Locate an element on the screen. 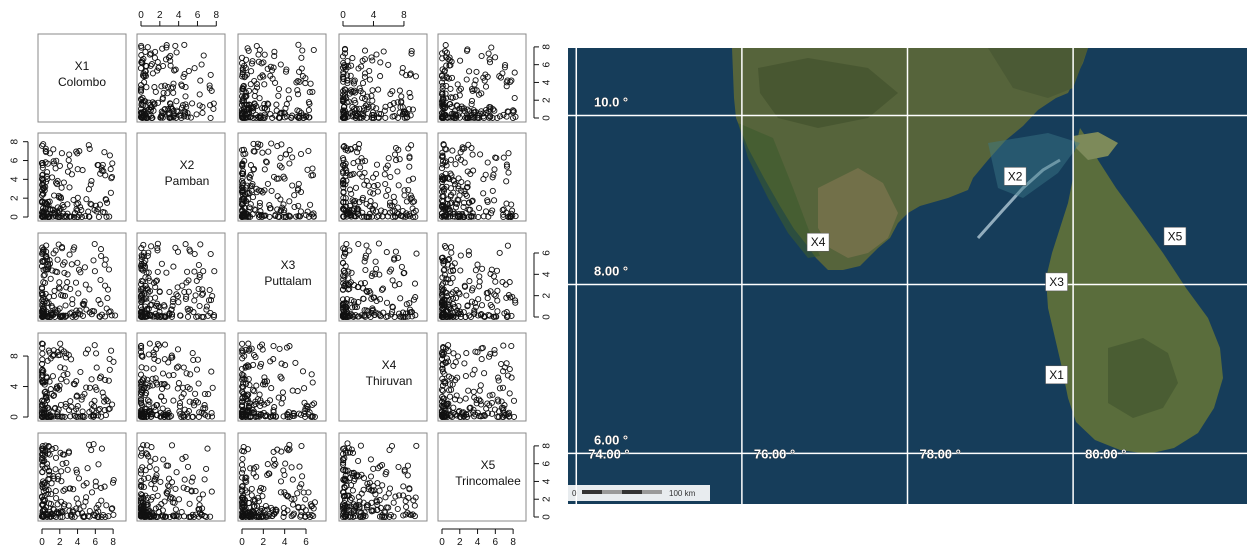  tick-label-X2: 6 is located at coordinates (15, 160).